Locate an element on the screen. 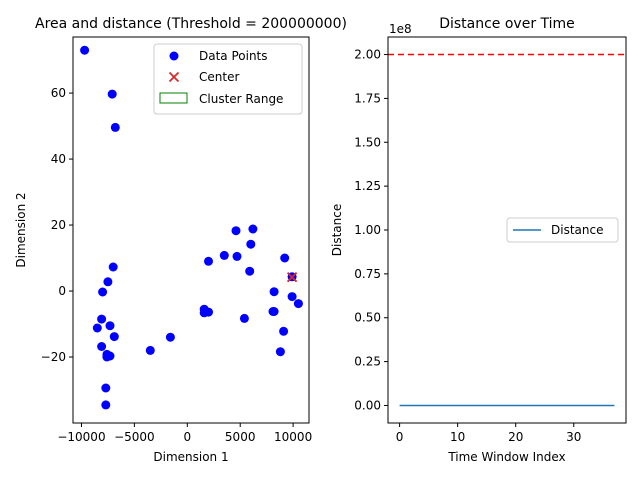 This screenshot has width=640, height=480. legend-center-marker is located at coordinates (174, 77).